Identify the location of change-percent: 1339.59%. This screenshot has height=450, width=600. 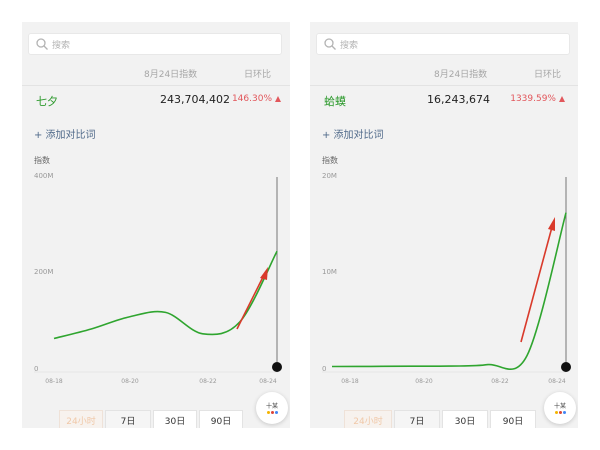
(533, 99).